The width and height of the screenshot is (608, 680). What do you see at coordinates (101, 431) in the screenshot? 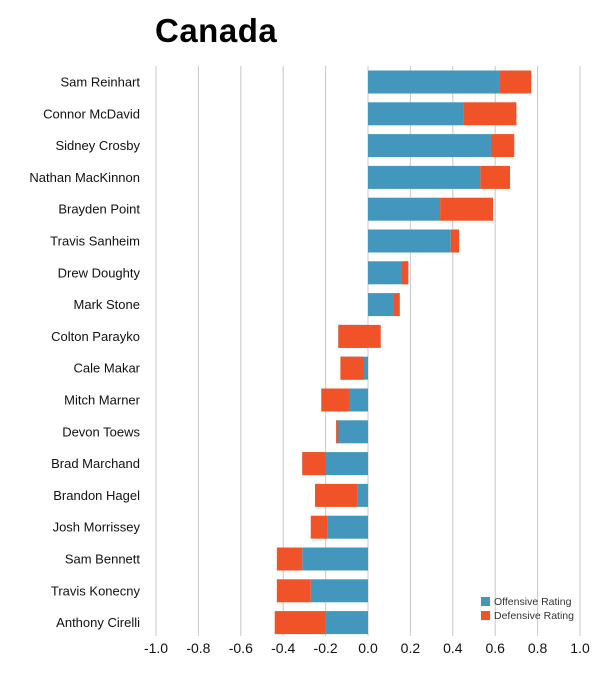
I see `category-label: Devon Toews` at bounding box center [101, 431].